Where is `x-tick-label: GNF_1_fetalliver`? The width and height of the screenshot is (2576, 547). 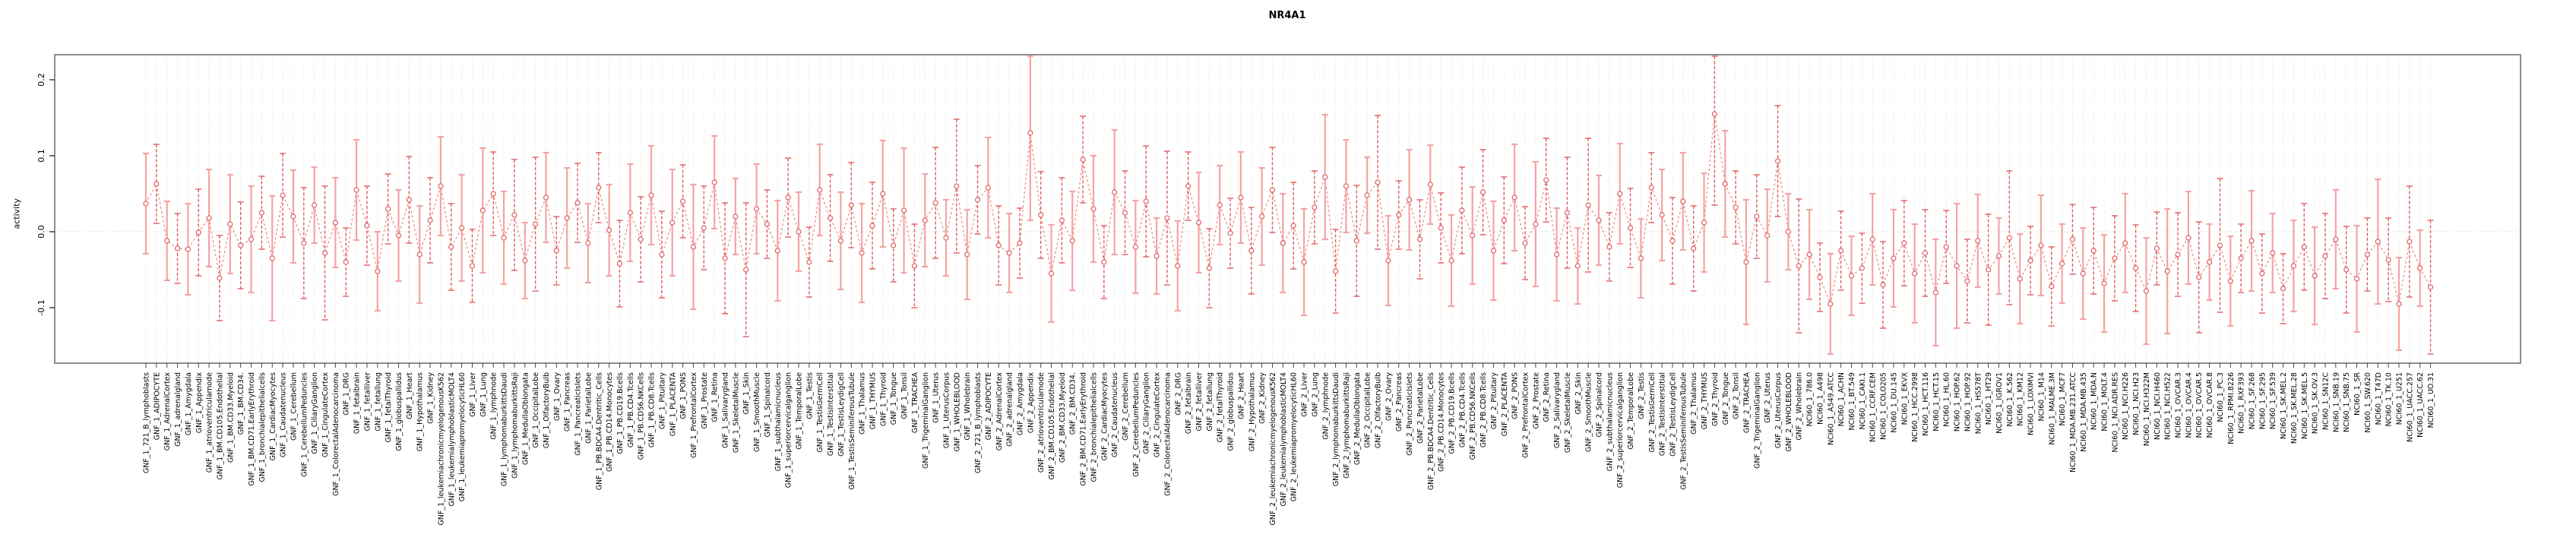
x-tick-label: GNF_1_fetalliver is located at coordinates (367, 402).